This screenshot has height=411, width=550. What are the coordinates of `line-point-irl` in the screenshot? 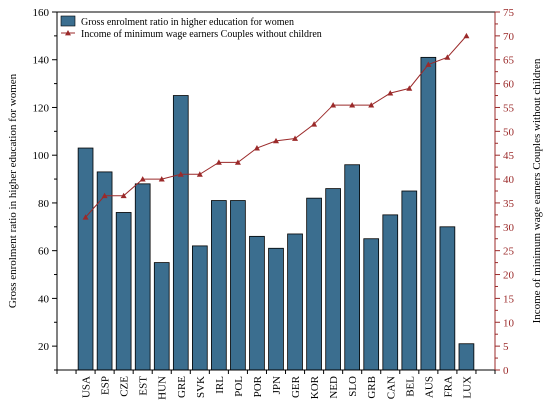 It's located at (218, 162).